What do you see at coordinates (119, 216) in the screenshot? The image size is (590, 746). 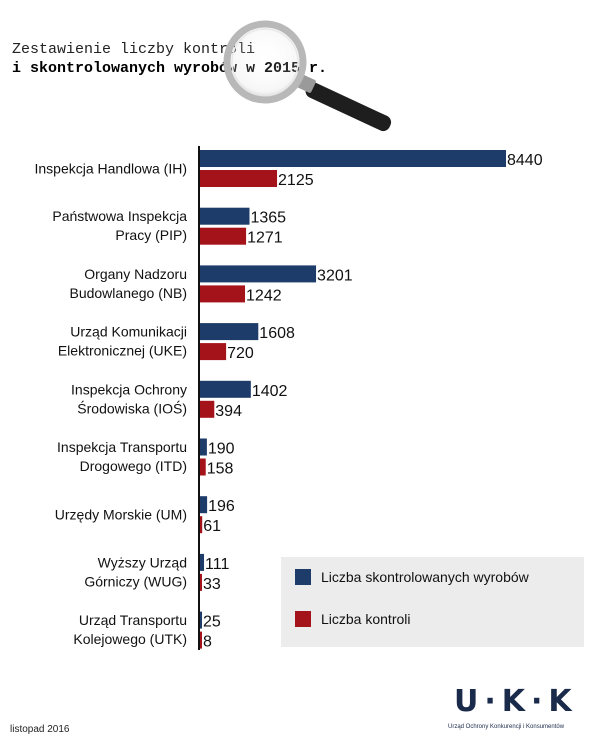 I see `category-label: Państwowa Inspekcja` at bounding box center [119, 216].